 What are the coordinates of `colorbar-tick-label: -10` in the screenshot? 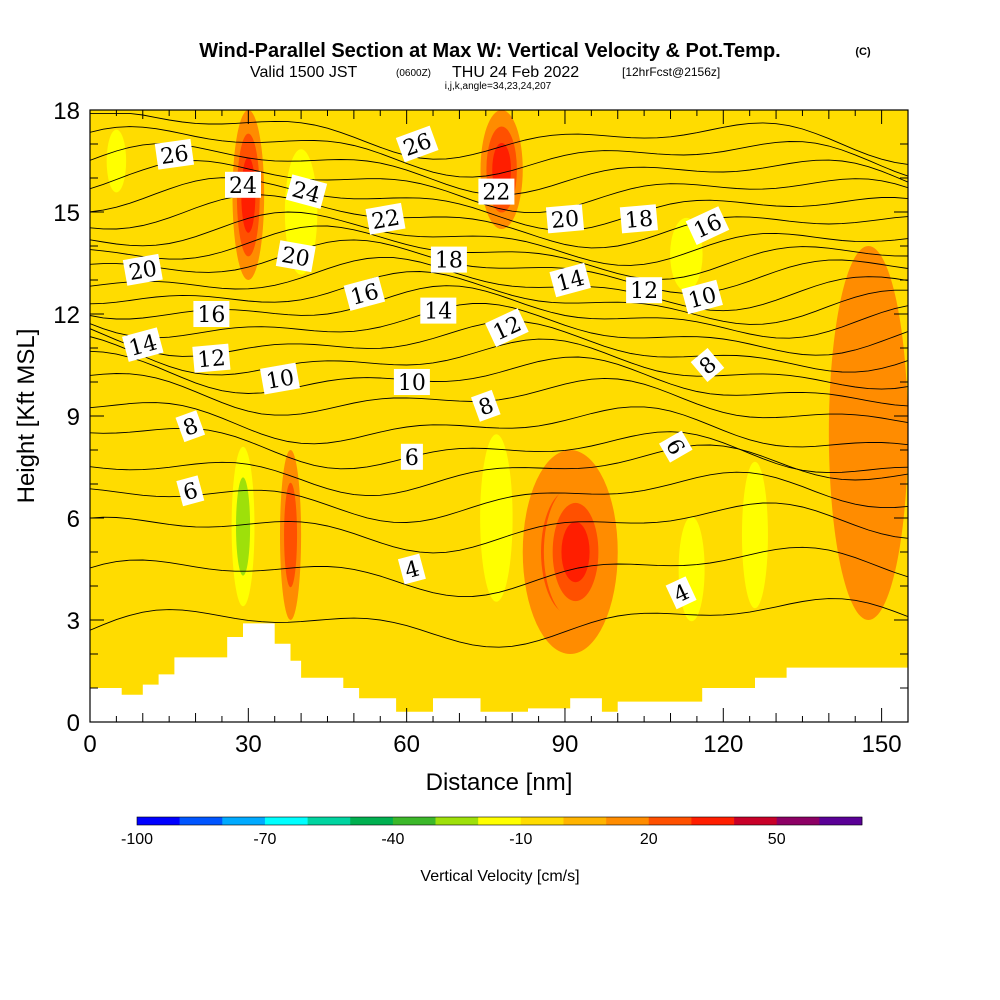 It's located at (520, 839).